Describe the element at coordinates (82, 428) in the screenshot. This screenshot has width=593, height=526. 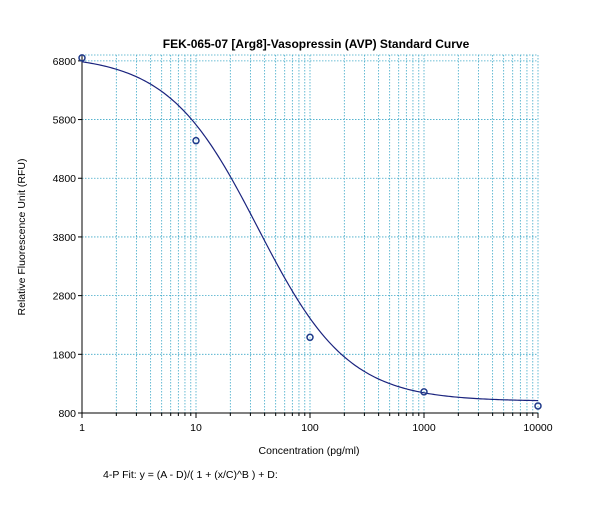
I see `x-tick-label: 1` at that location.